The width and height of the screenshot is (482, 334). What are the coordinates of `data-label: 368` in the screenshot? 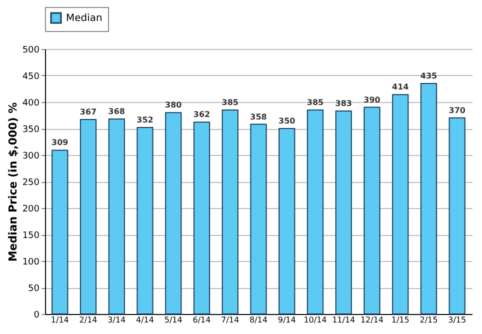 It's located at (117, 111).